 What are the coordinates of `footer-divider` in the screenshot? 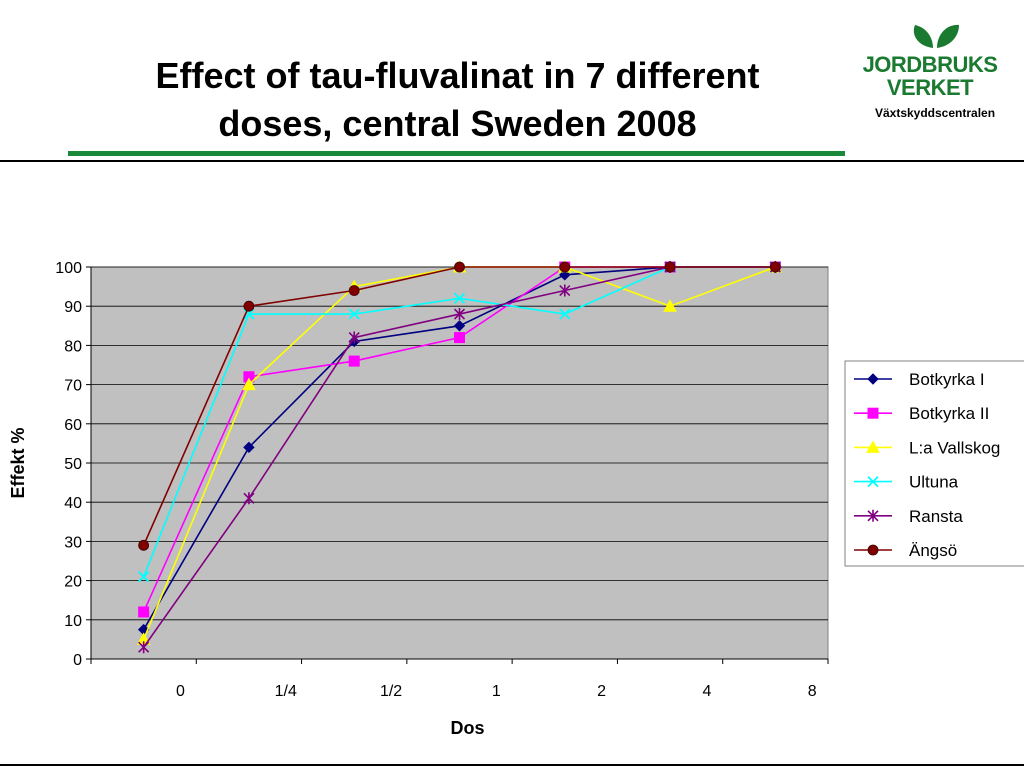 It's located at (512, 765).